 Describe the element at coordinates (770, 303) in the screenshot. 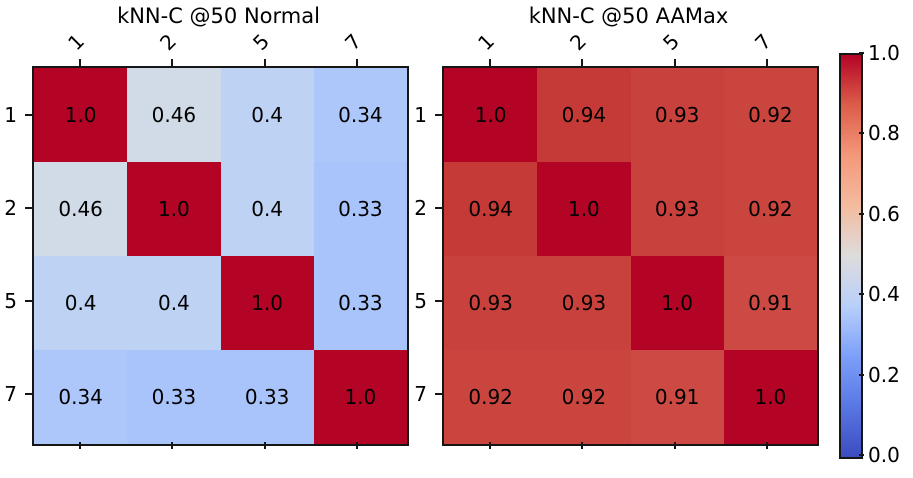

I see `heatmap-cell-5x7: 0.91` at that location.